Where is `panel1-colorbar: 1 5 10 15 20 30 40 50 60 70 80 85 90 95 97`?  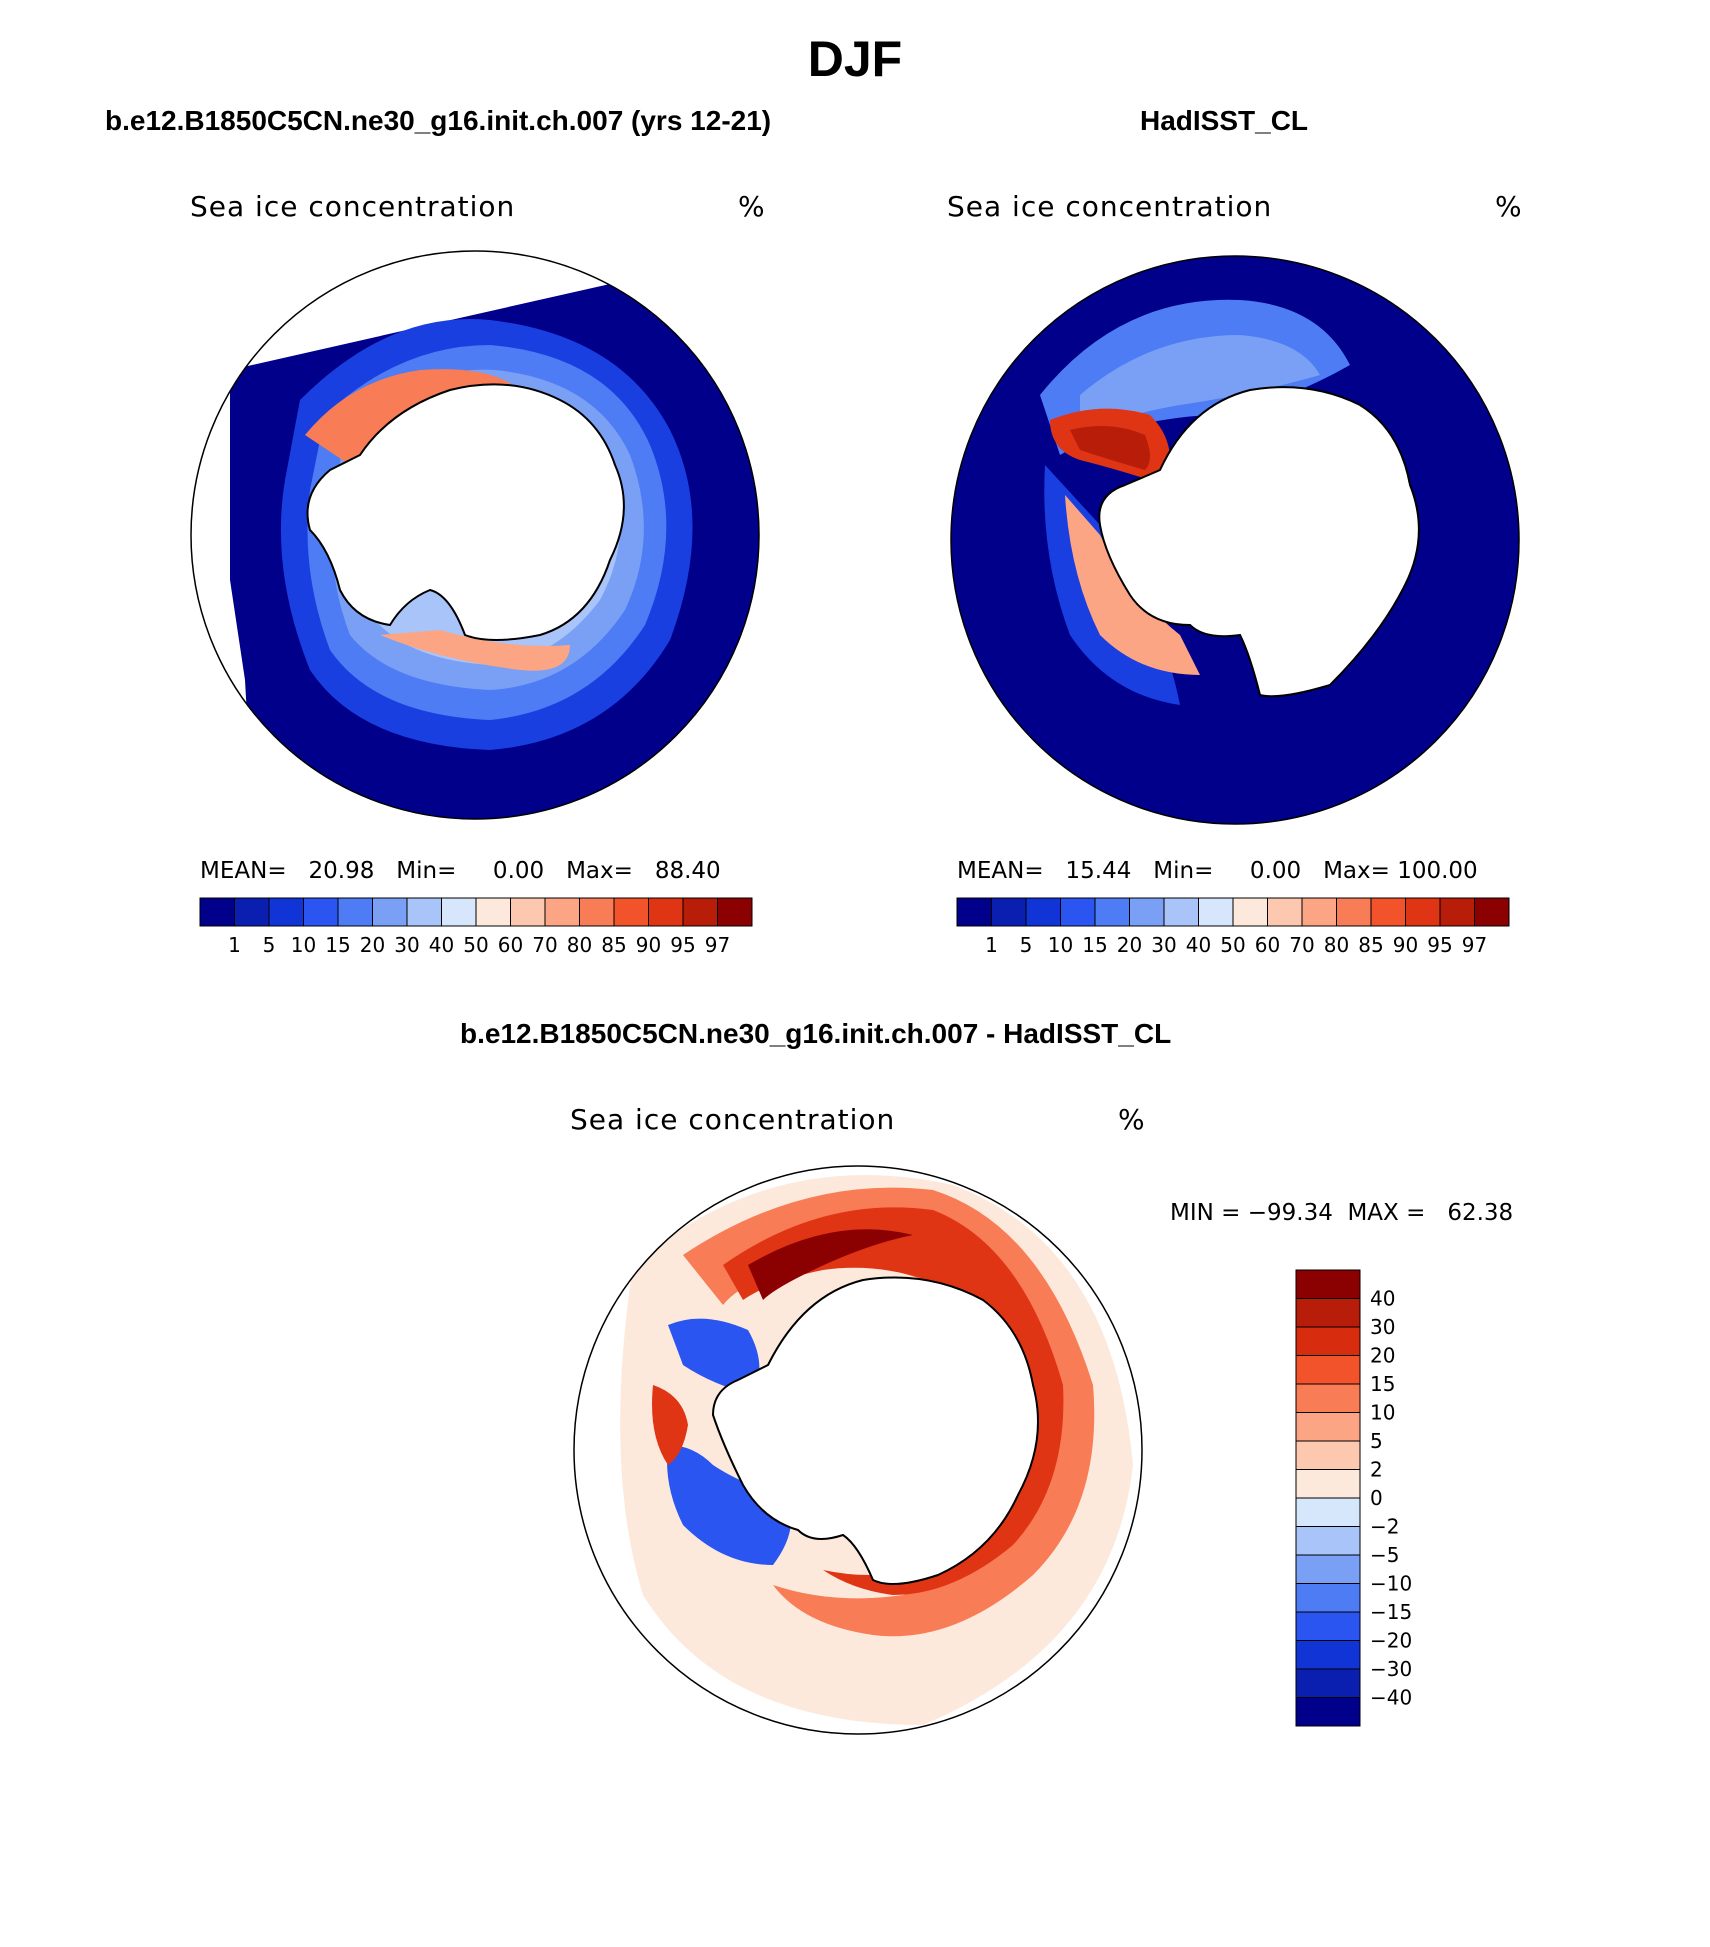 panel1-colorbar: 1 5 10 15 20 30 40 50 60 70 80 85 90 95 97 is located at coordinates (476, 927).